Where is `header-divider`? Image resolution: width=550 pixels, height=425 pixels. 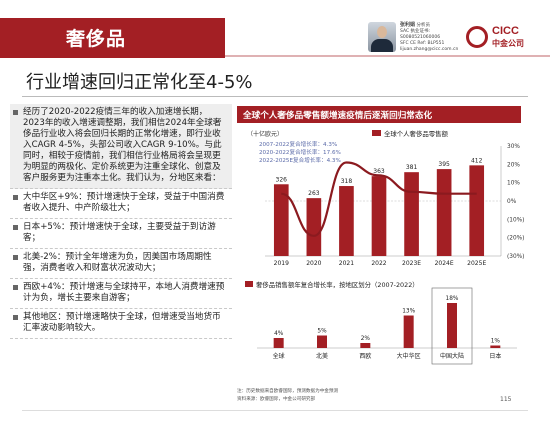 header-divider is located at coordinates (387, 56).